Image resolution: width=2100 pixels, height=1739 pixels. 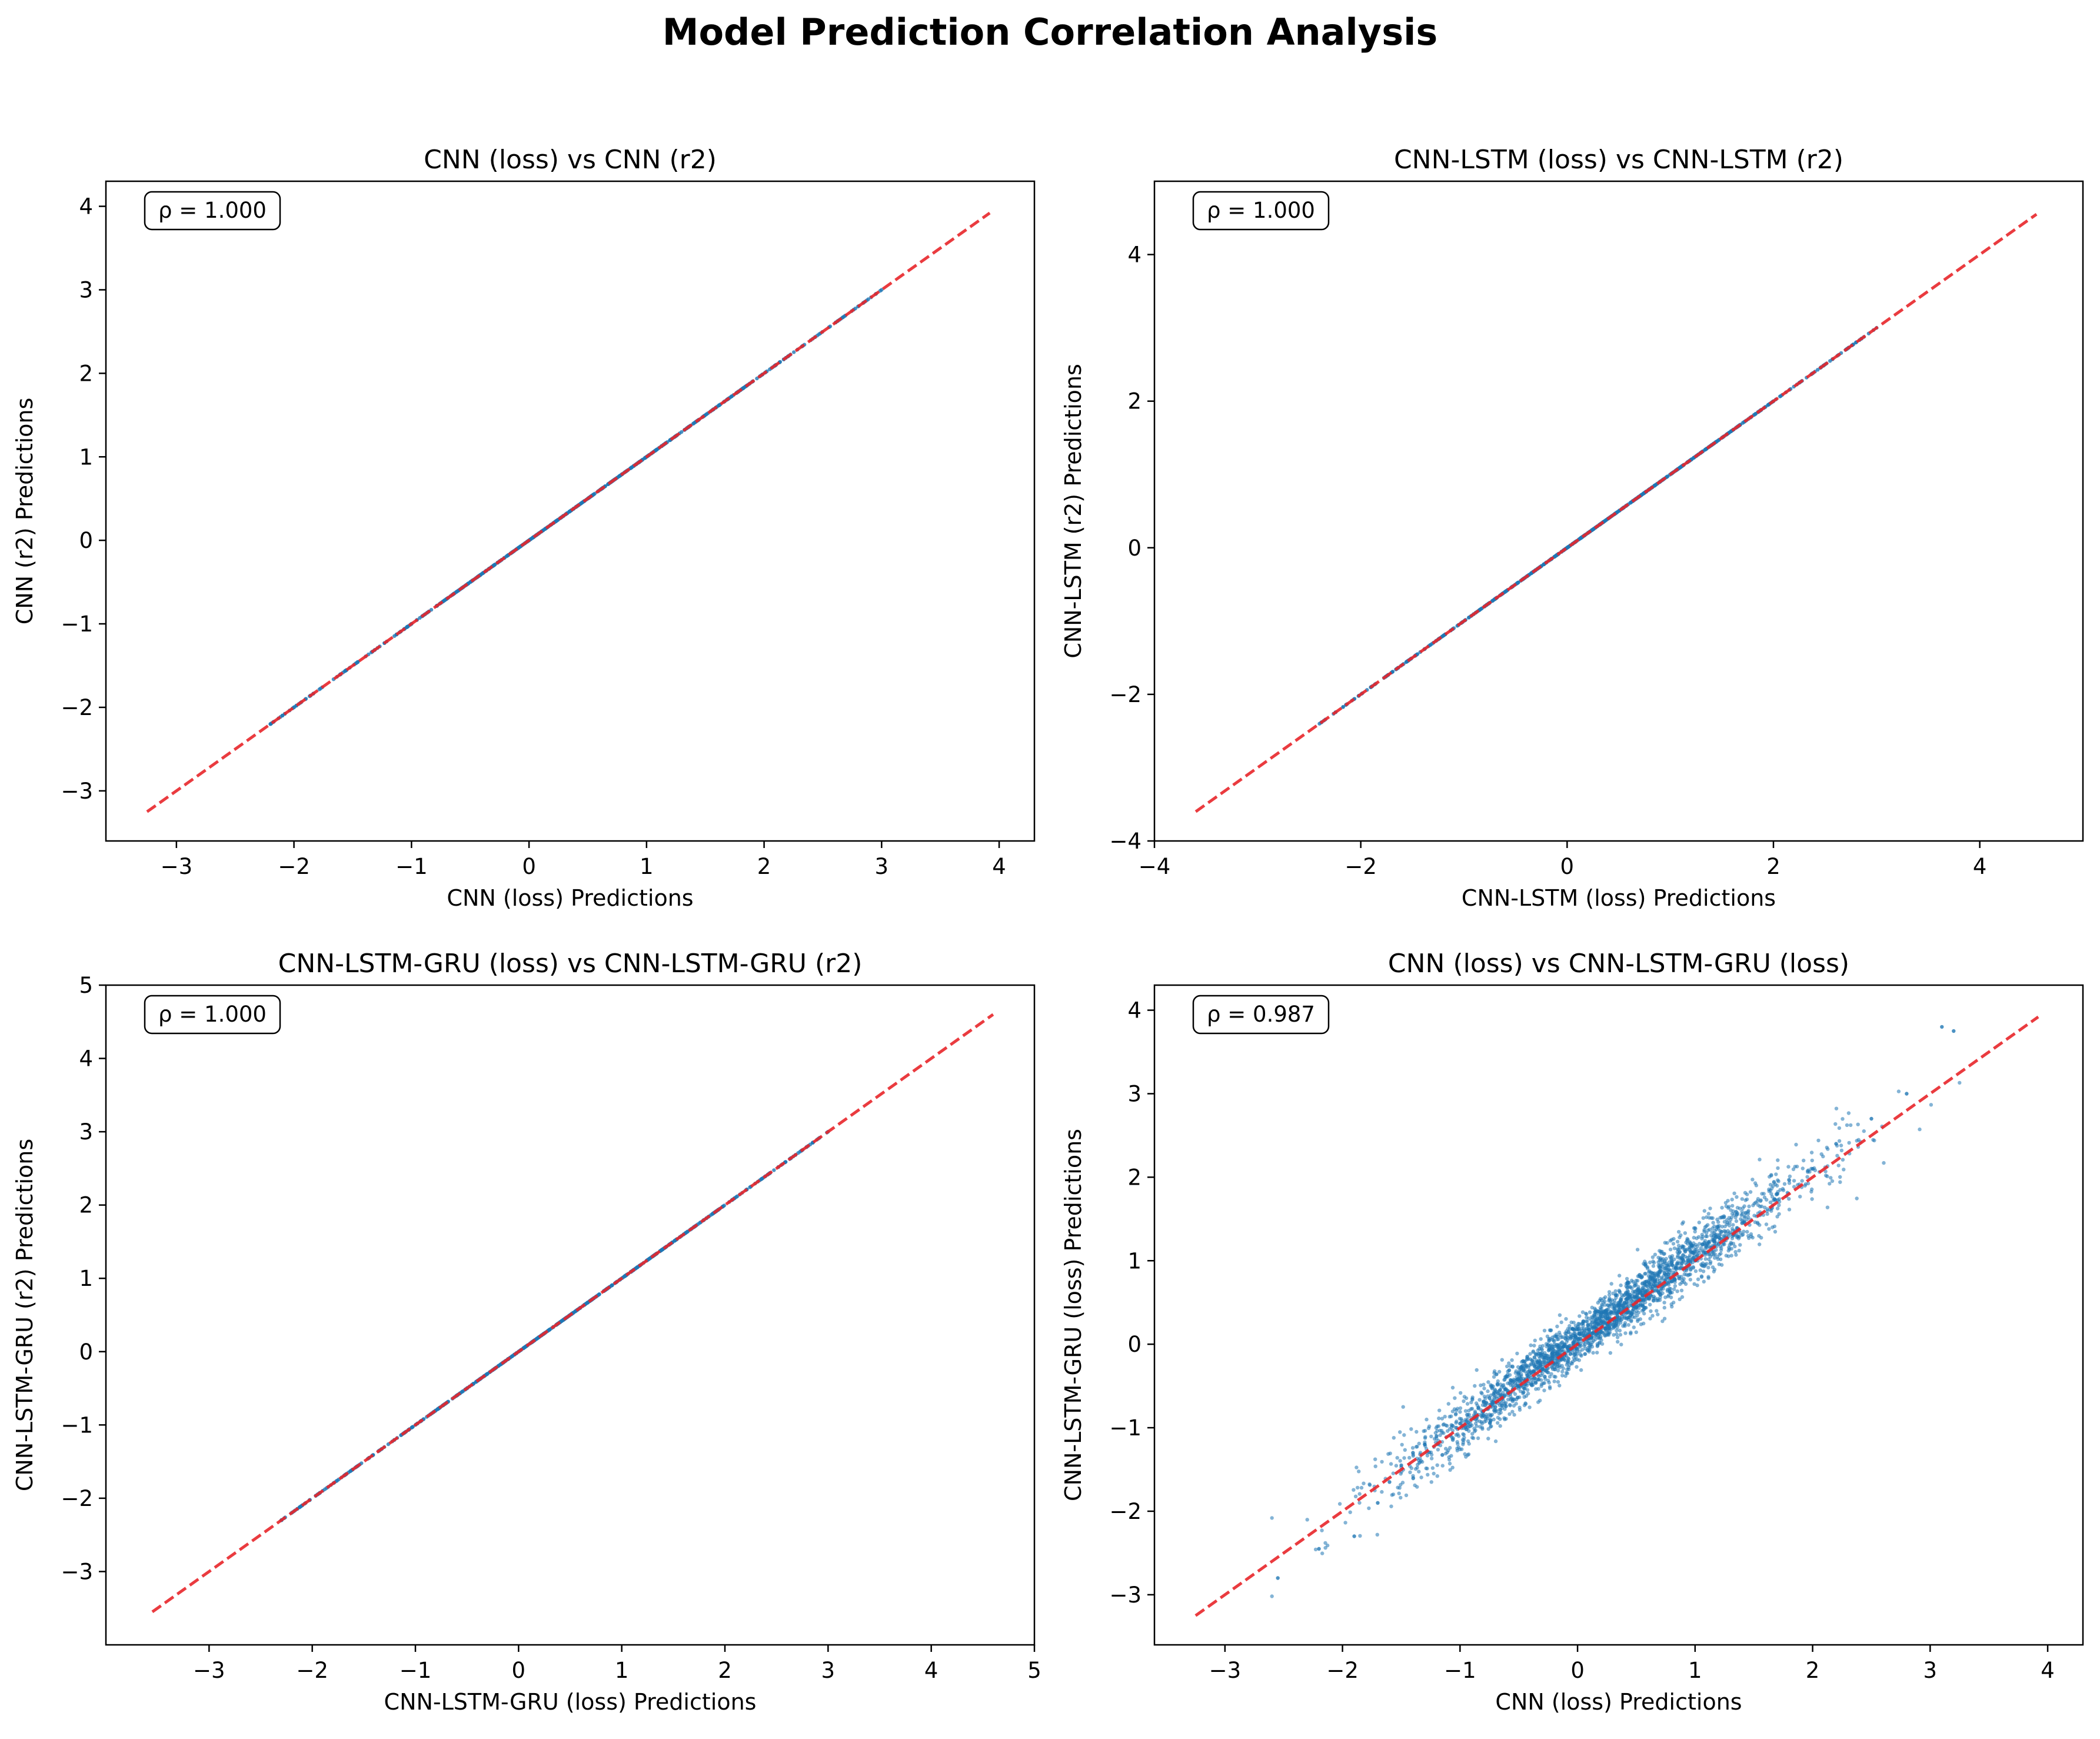 What do you see at coordinates (1616, 513) in the screenshot?
I see `plot-area` at bounding box center [1616, 513].